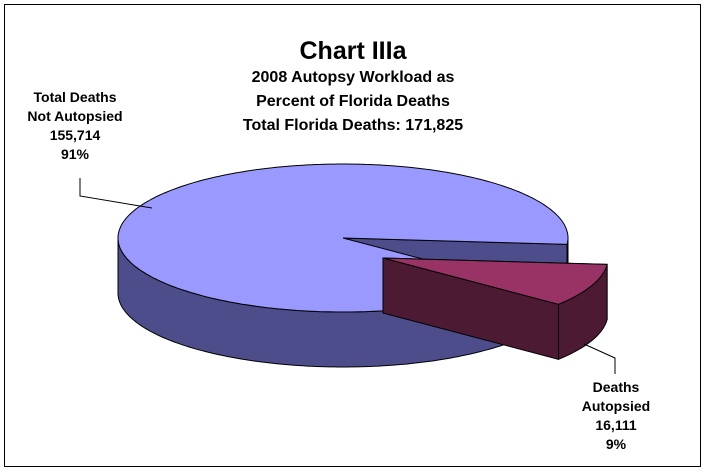 This screenshot has height=472, width=706. I want to click on value-label: 155,714, so click(75, 135).